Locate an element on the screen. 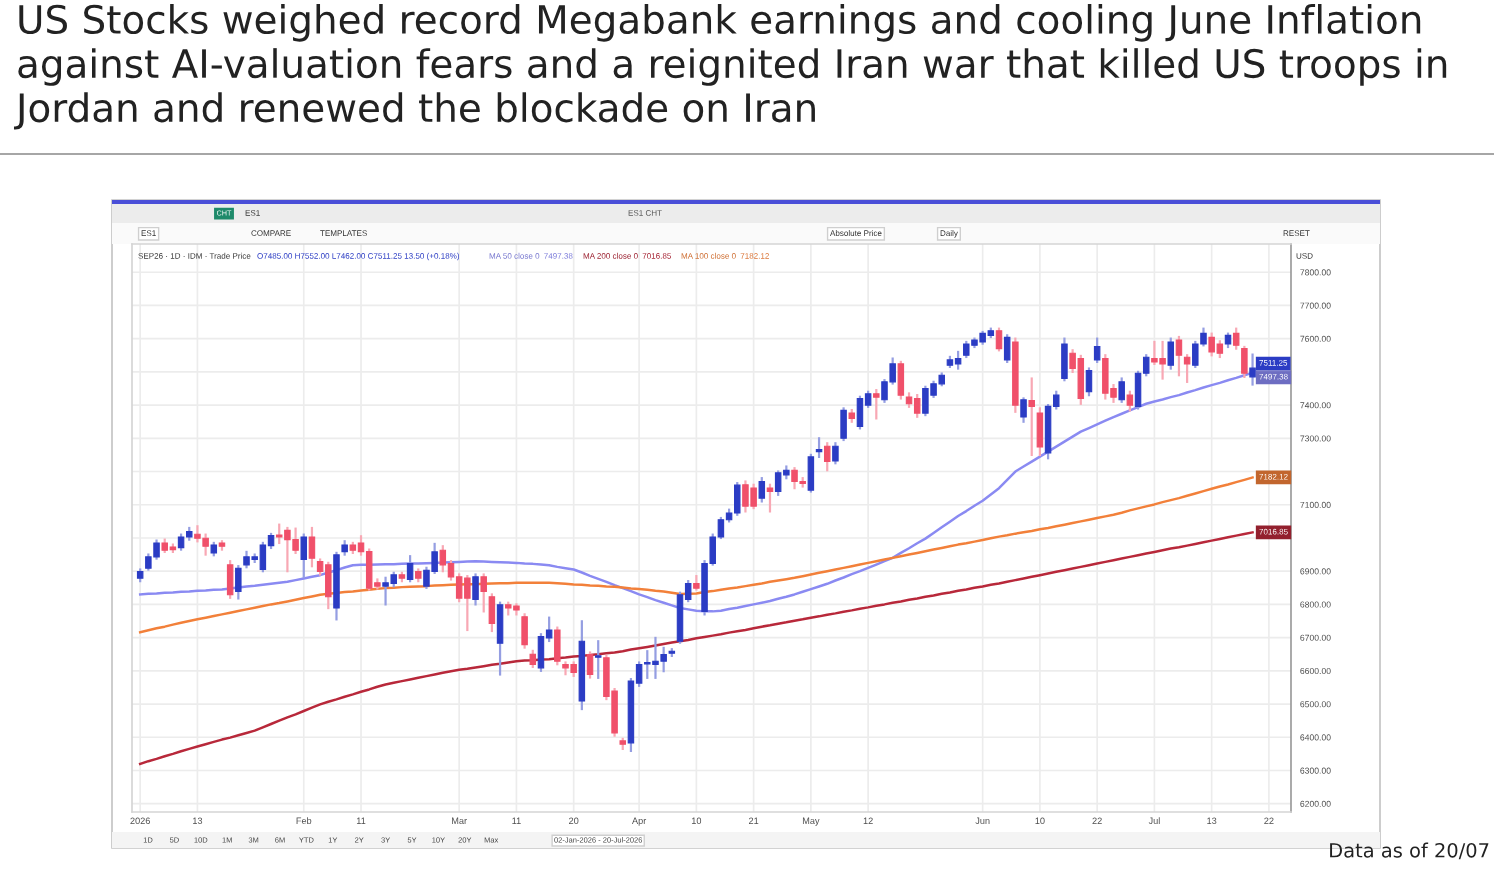 The width and height of the screenshot is (1494, 880). text: Data as of 20/07 is located at coordinates (1409, 851).